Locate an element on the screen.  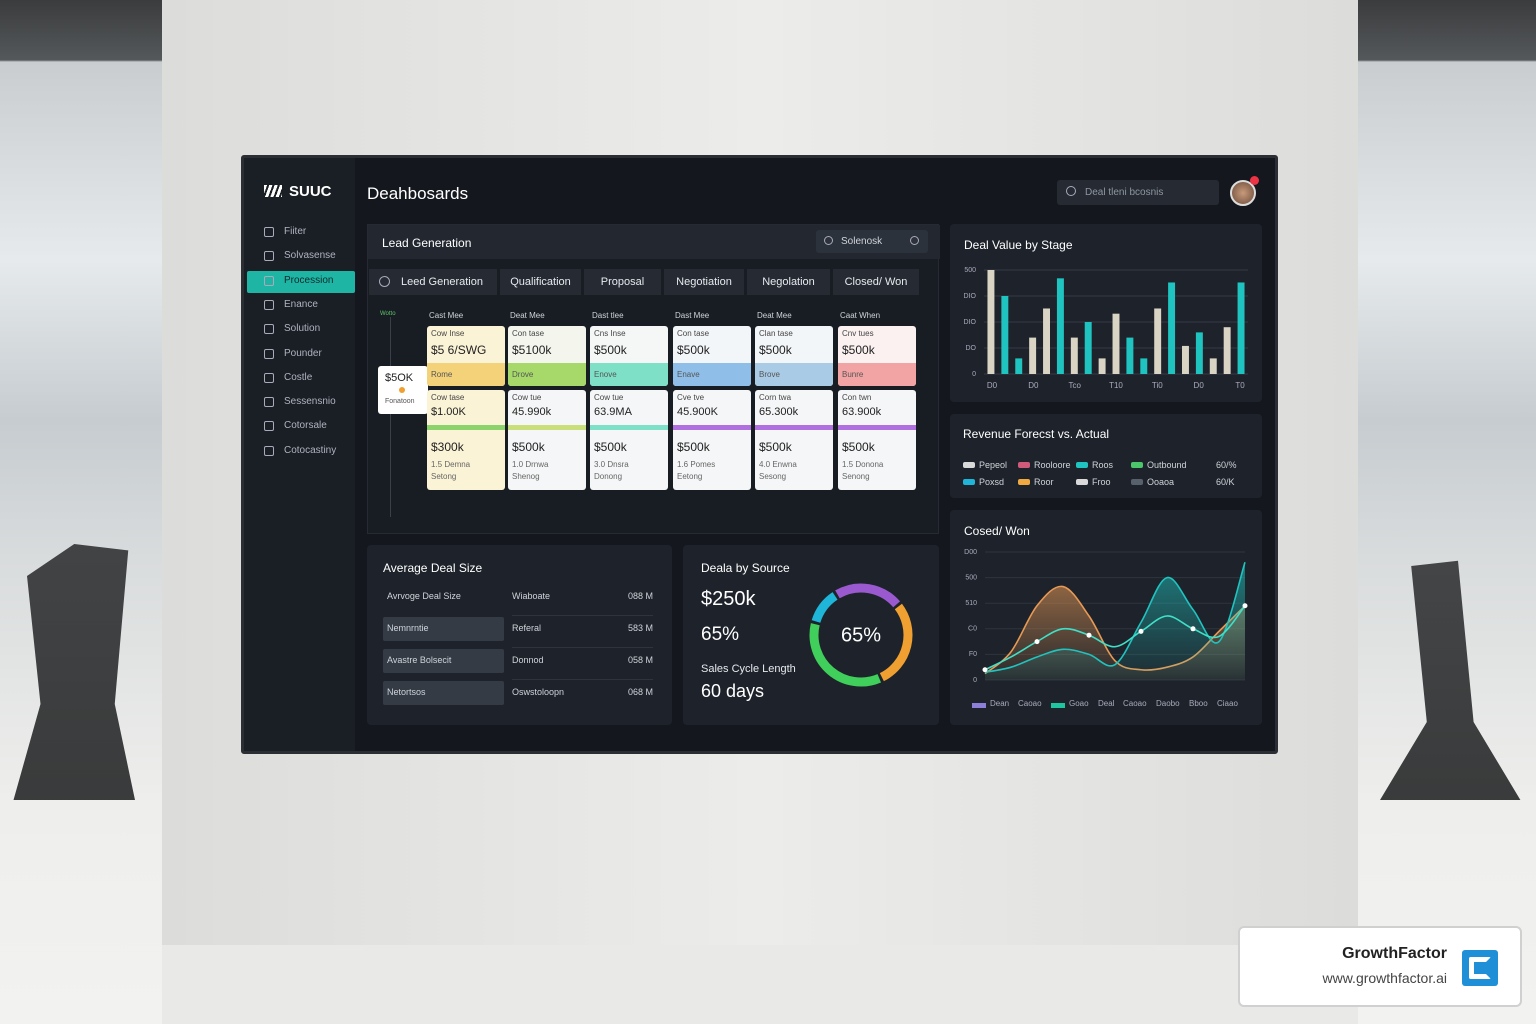
card-value: $1.00K is located at coordinates (448, 412).